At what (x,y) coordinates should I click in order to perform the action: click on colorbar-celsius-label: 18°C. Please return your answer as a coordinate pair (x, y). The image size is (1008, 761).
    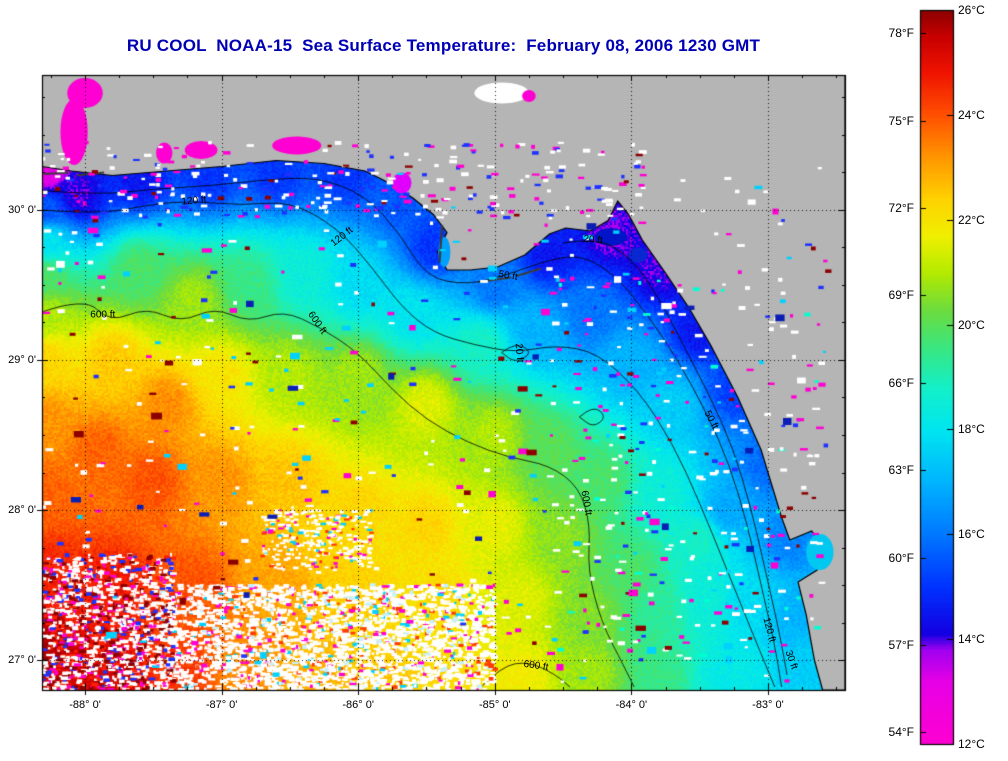
    Looking at the image, I should click on (971, 429).